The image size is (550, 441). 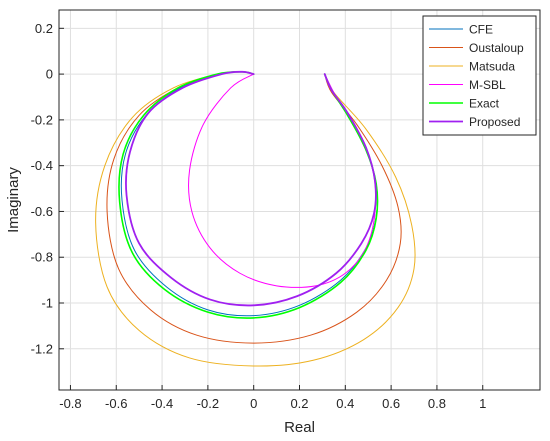 I want to click on y-tick-label: -1.2, so click(x=42, y=348).